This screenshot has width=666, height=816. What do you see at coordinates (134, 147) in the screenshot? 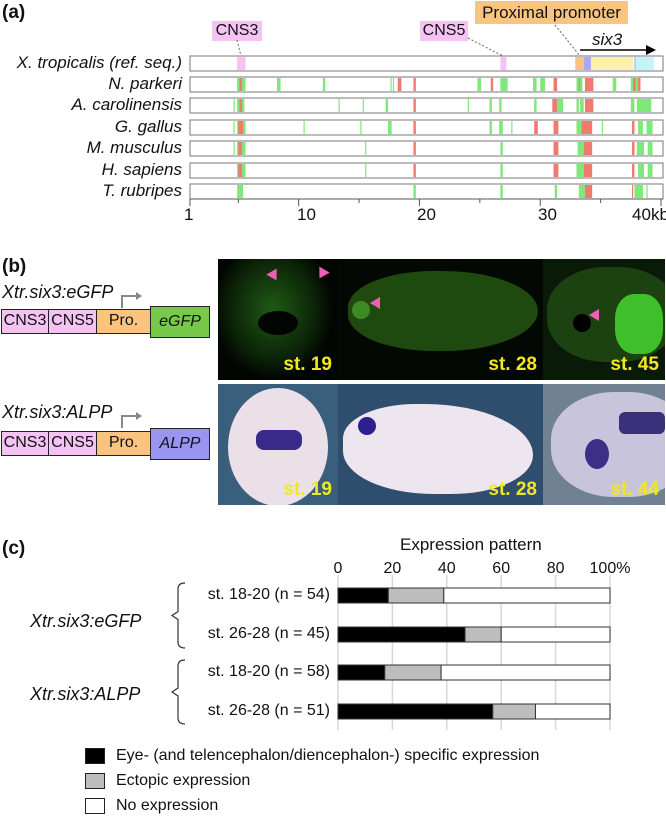
I see `species-label: M. musculus` at bounding box center [134, 147].